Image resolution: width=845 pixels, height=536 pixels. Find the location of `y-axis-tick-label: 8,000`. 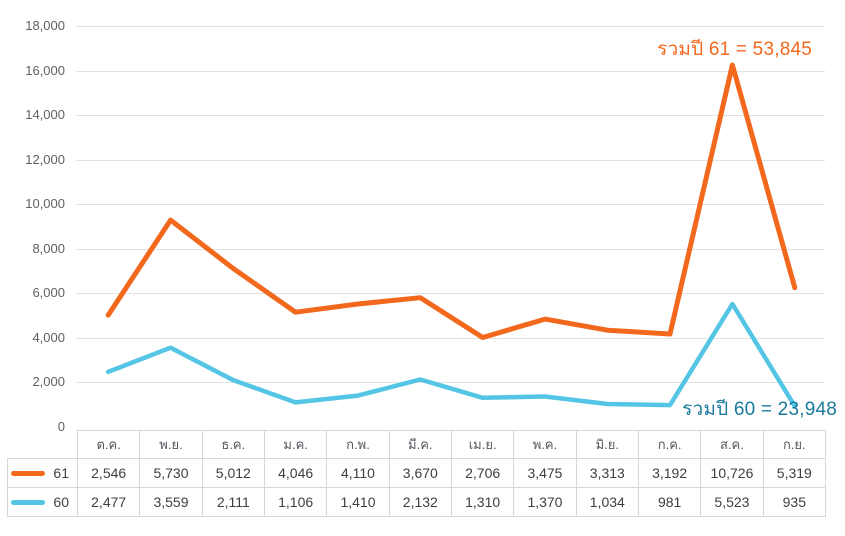

y-axis-tick-label: 8,000 is located at coordinates (48, 248).